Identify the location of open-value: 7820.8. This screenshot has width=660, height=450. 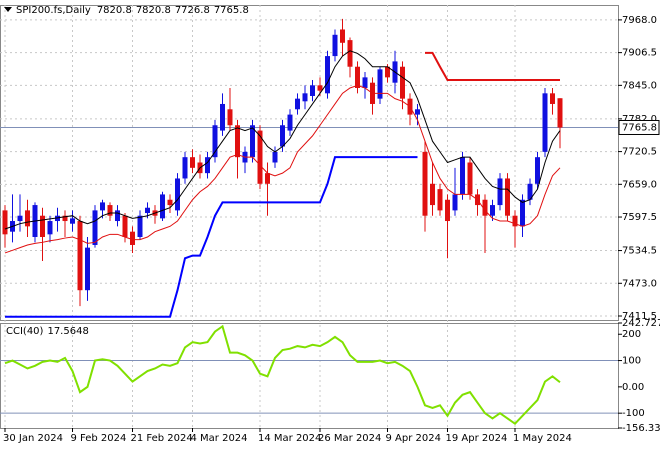
(114, 10).